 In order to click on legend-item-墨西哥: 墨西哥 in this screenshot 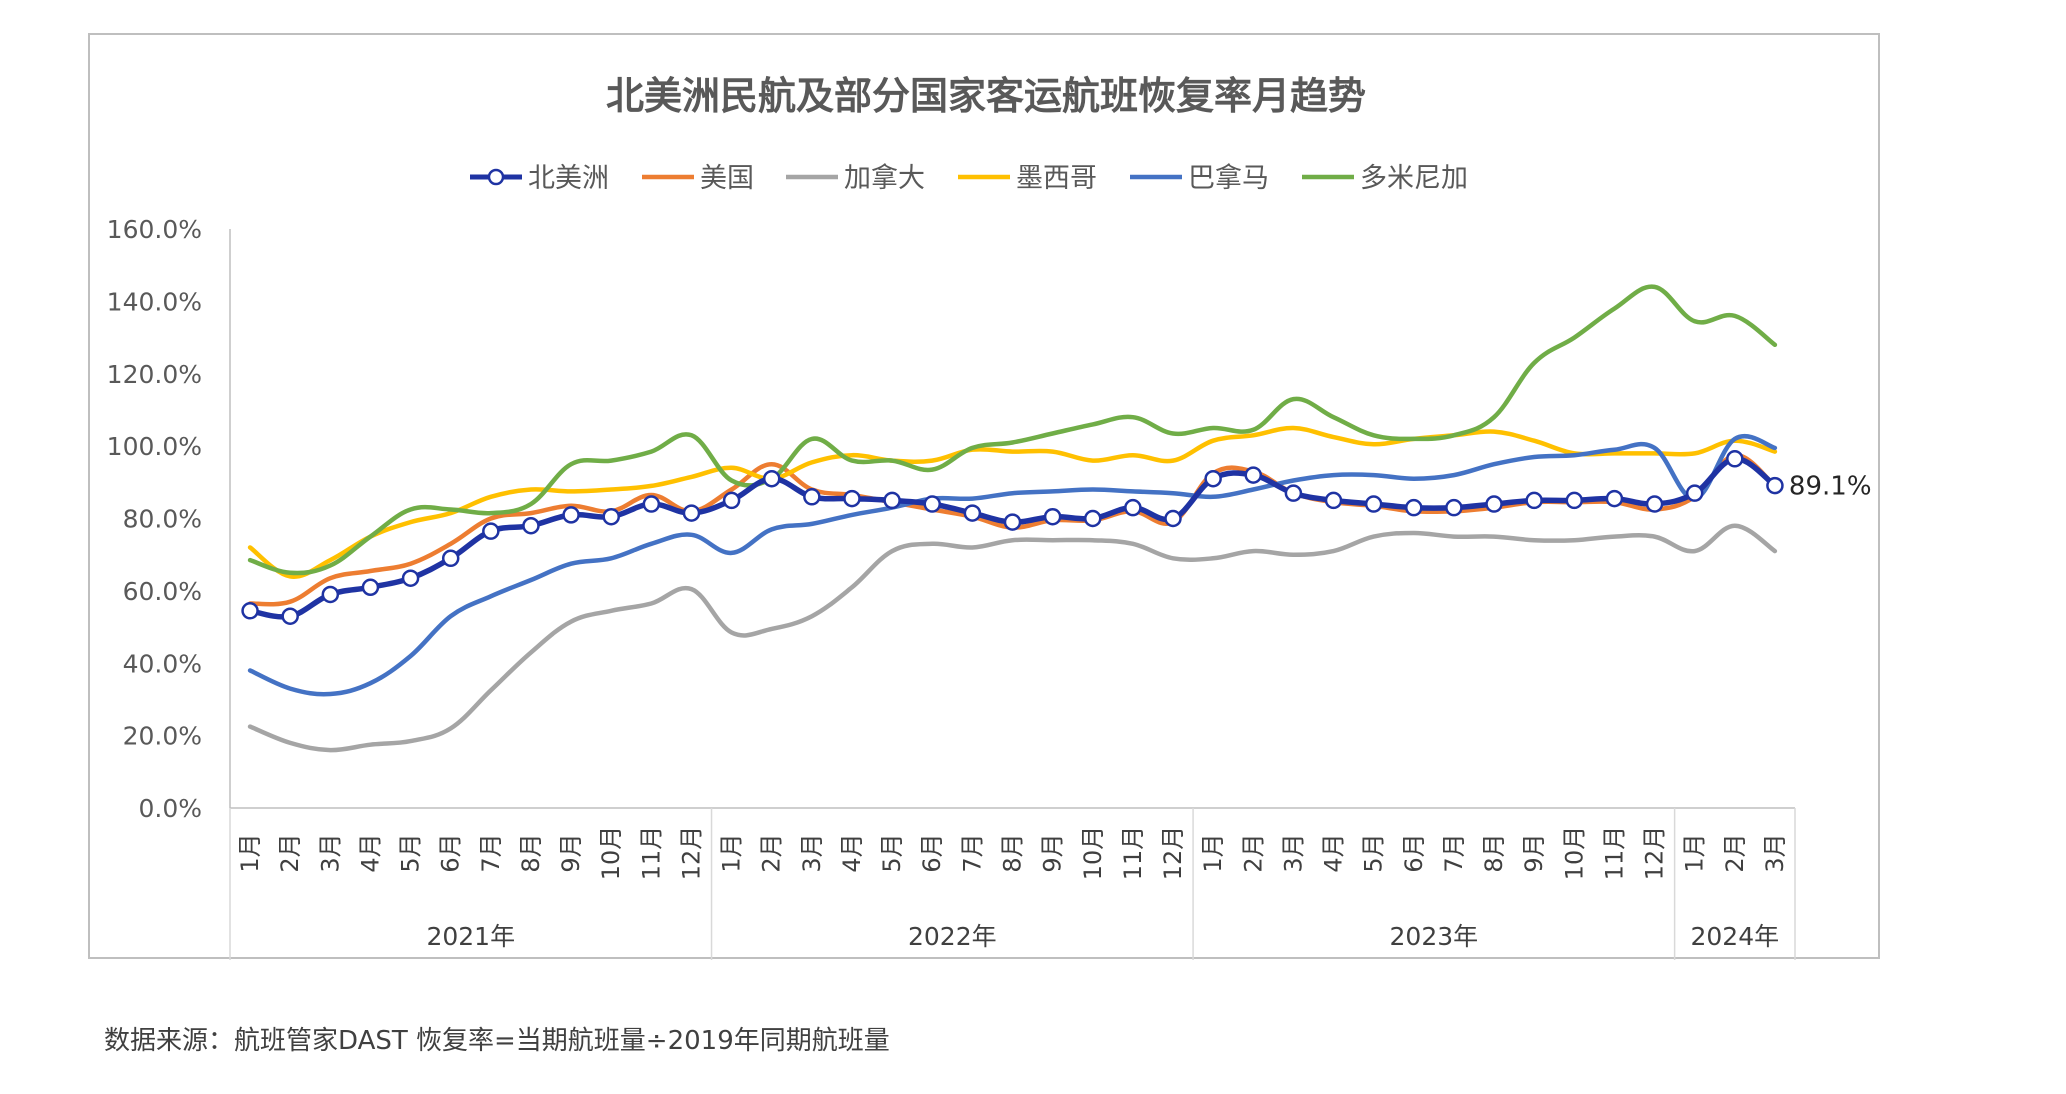, I will do `click(1027, 178)`.